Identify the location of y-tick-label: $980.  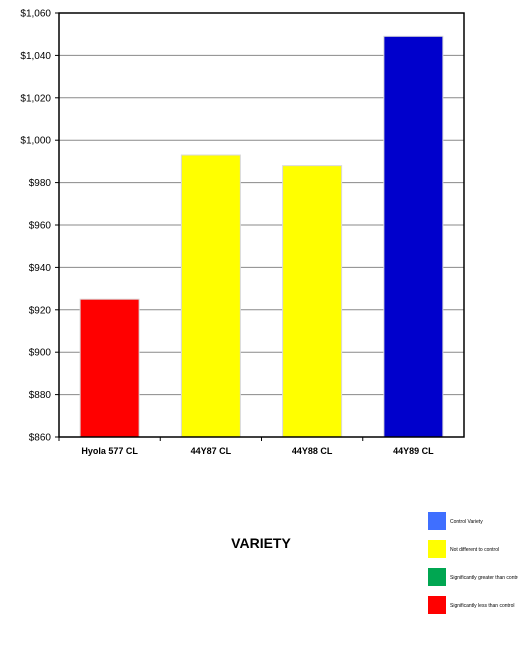
(40, 183).